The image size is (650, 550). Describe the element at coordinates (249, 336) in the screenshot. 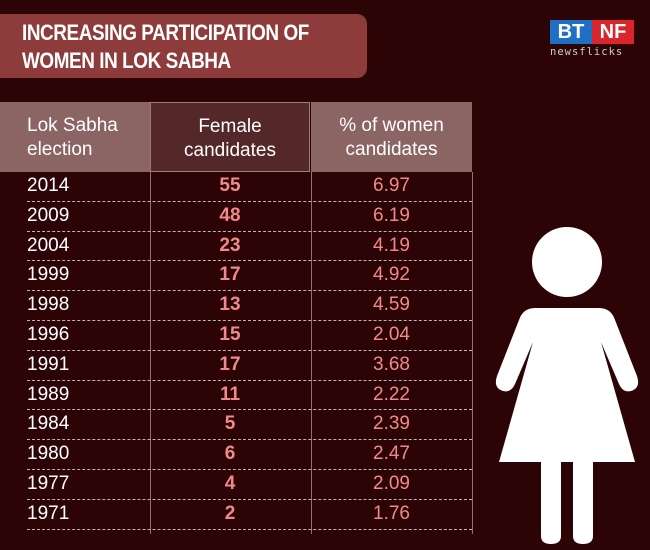

I see `table-row: 1996 15 2.04` at that location.